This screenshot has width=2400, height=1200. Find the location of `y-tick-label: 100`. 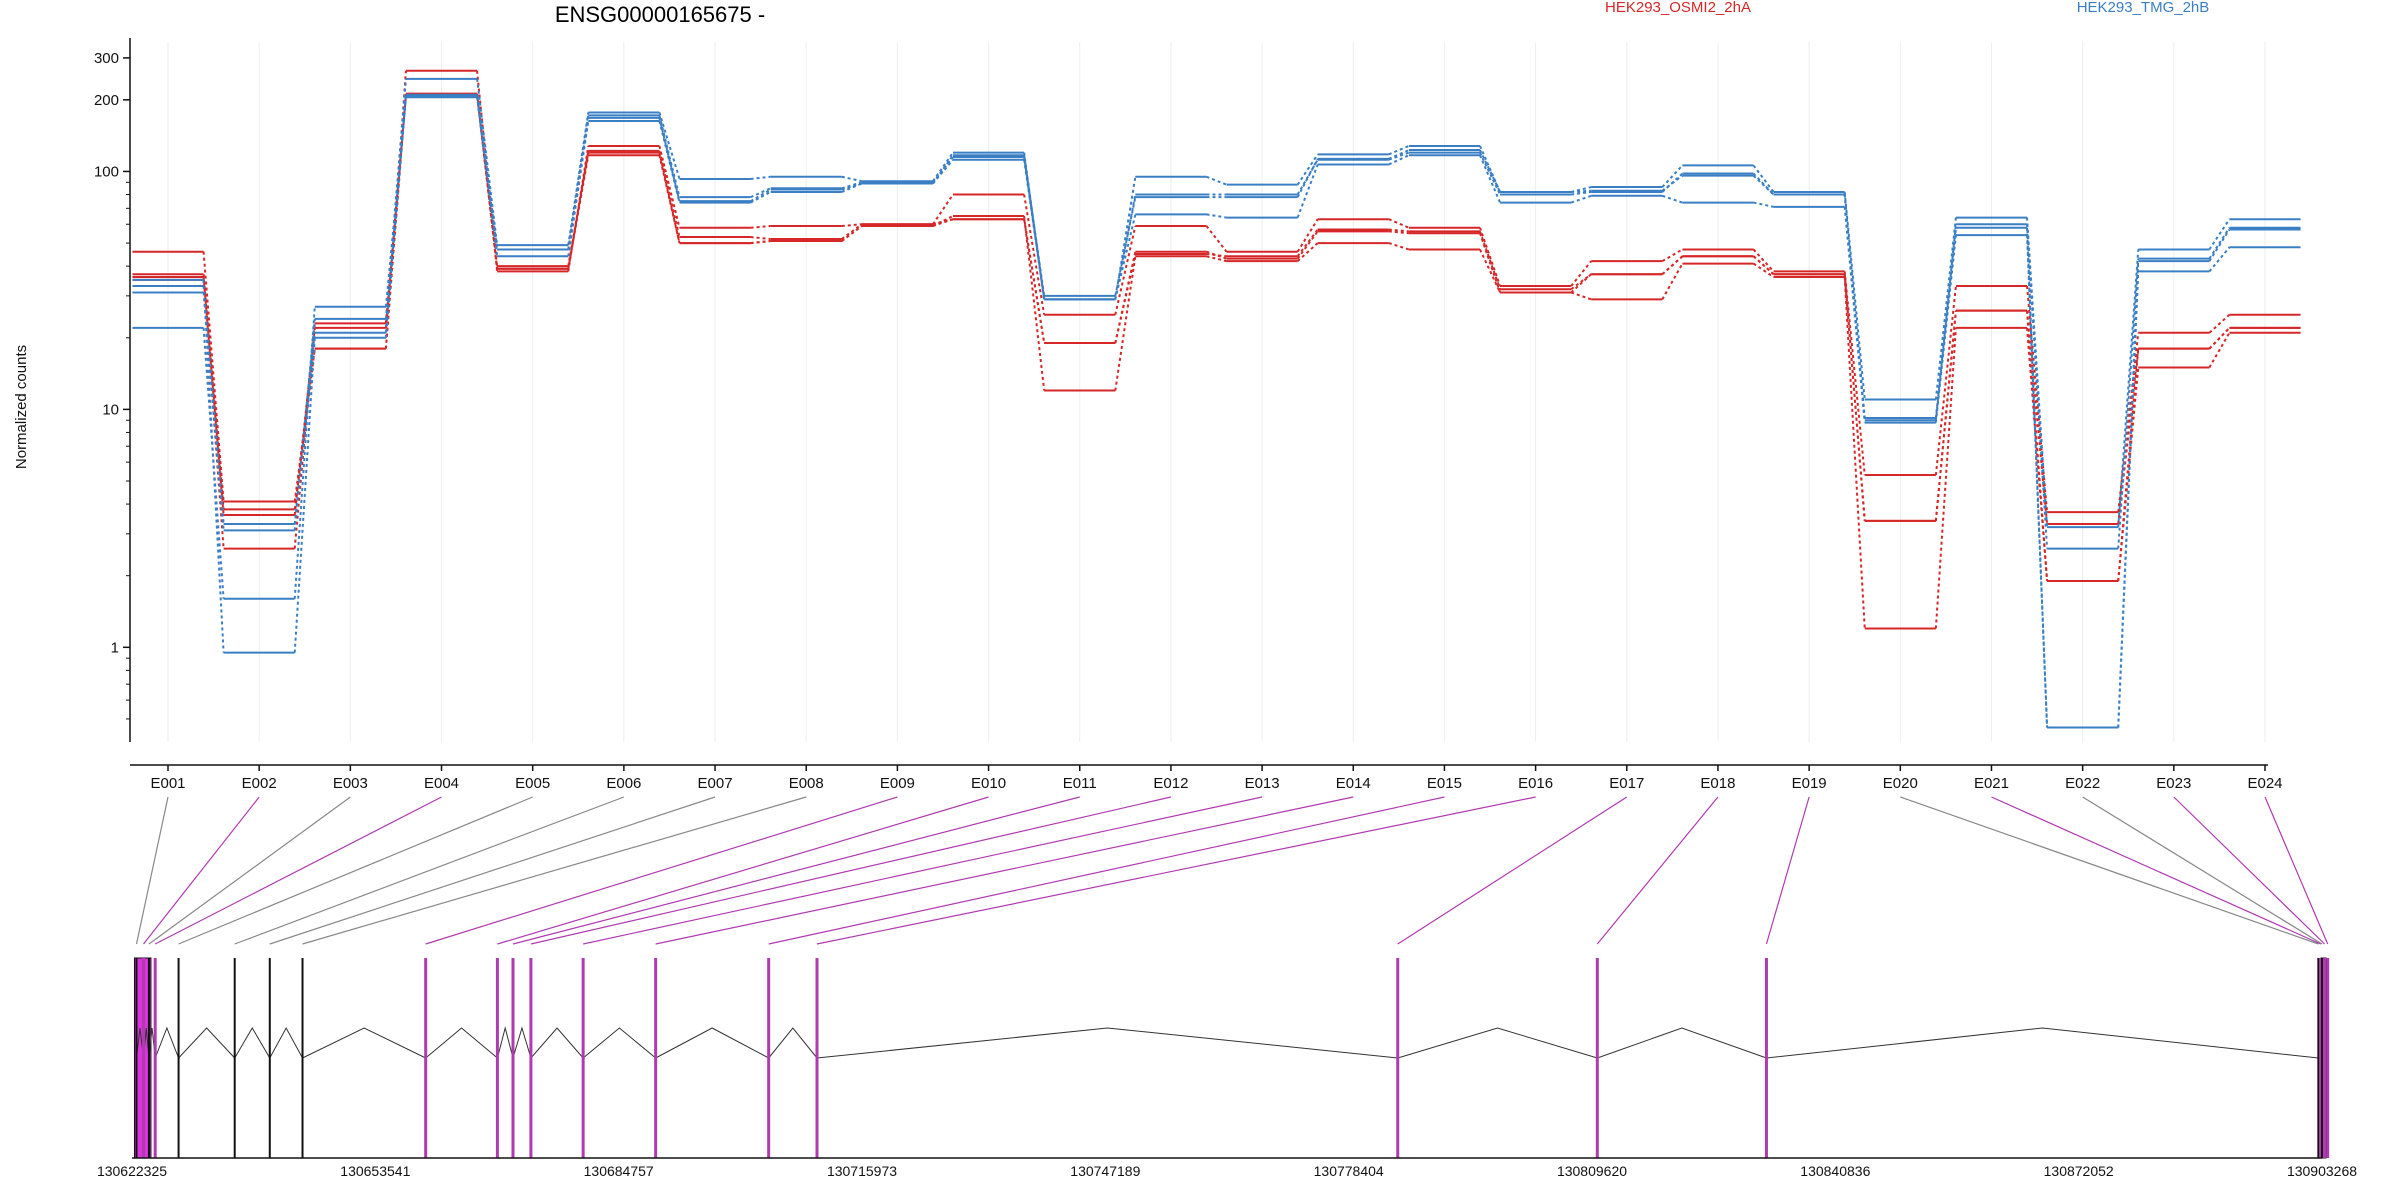

y-tick-label: 100 is located at coordinates (106, 171).